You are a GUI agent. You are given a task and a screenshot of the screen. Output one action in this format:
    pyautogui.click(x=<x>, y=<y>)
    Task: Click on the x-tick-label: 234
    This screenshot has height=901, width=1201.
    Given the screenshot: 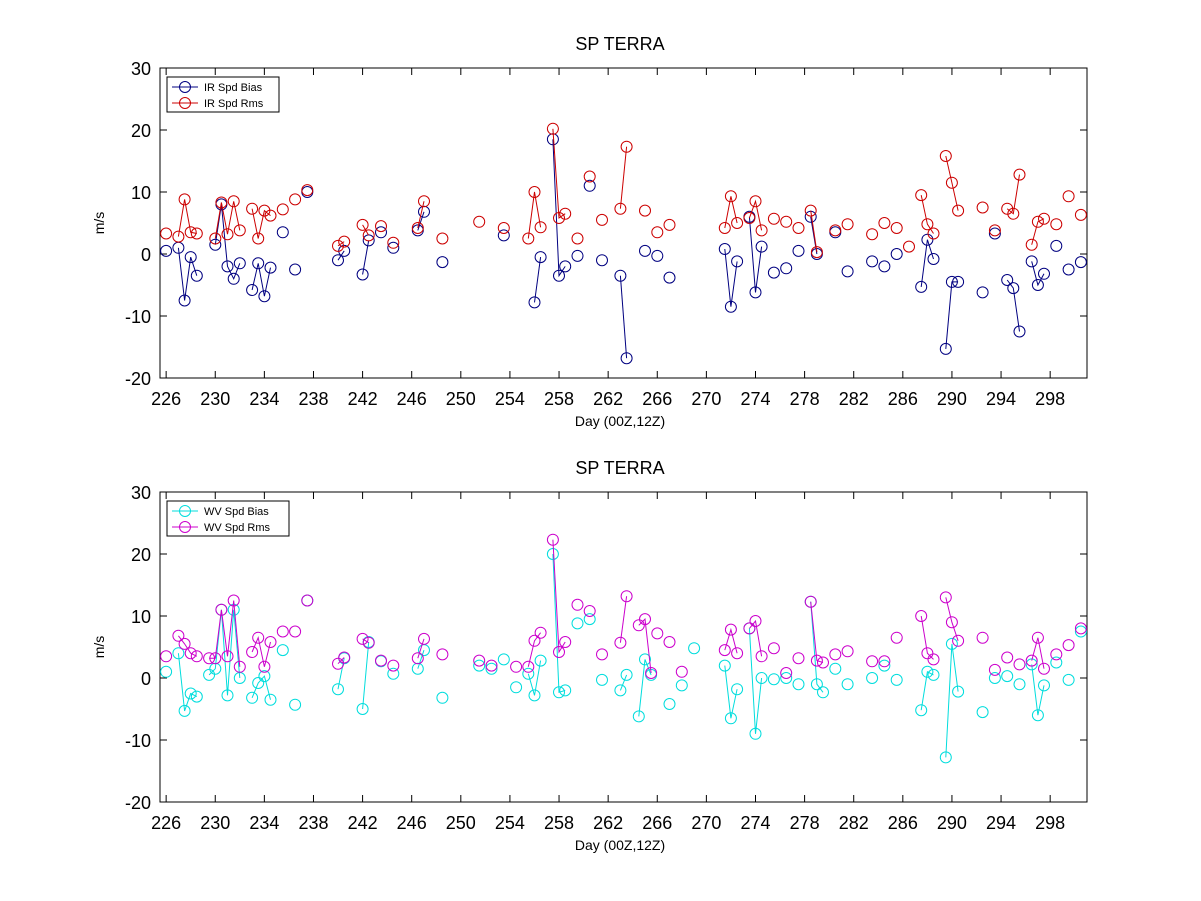 What is the action you would take?
    pyautogui.click(x=264, y=823)
    